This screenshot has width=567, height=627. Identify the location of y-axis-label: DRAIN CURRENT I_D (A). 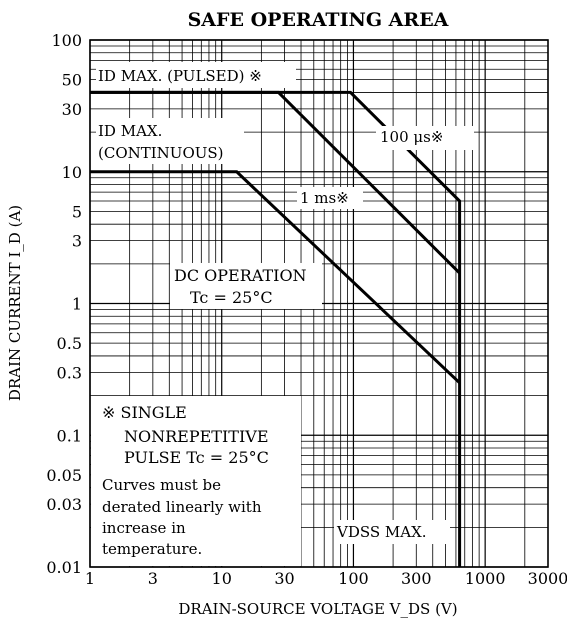
(15, 303).